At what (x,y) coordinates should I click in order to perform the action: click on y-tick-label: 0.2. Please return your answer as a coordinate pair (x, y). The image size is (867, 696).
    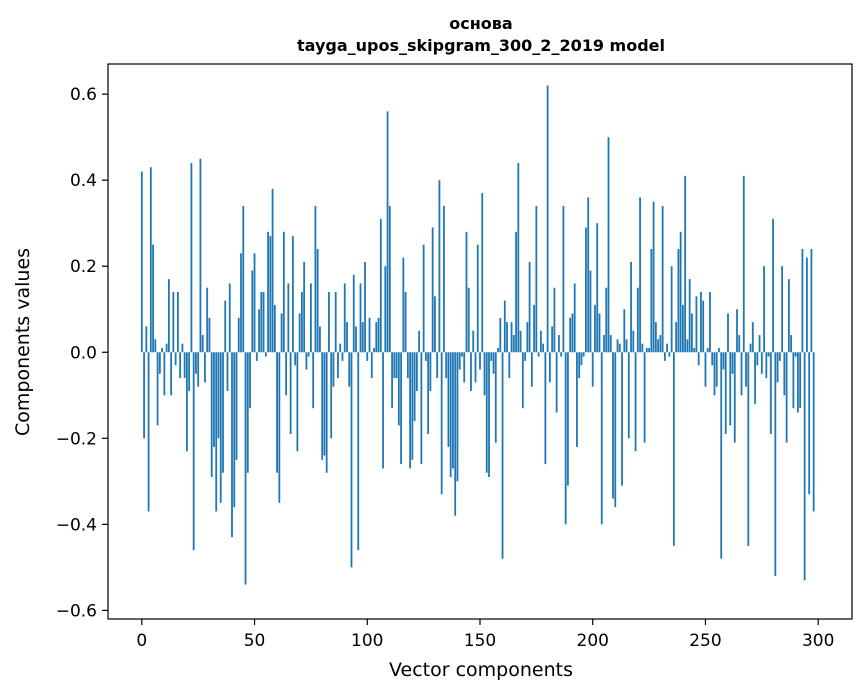
    Looking at the image, I should click on (83, 267).